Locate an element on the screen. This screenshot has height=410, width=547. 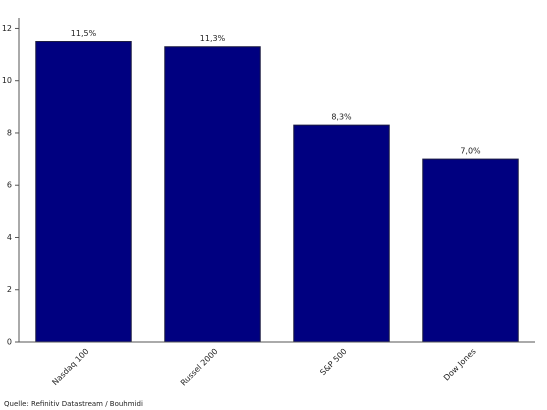
x-tick-label: Dow Jones is located at coordinates (460, 365).